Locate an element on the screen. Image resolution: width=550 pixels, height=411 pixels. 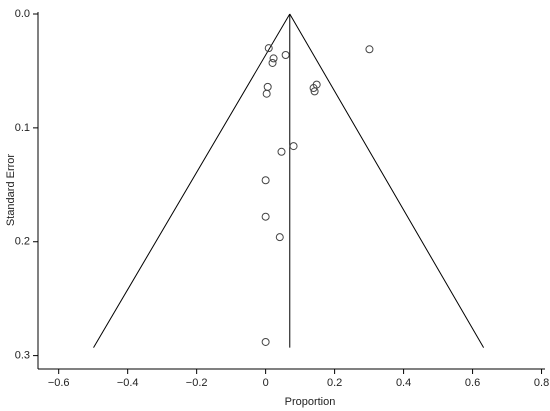
x-tick-label: 0.2 is located at coordinates (334, 383).